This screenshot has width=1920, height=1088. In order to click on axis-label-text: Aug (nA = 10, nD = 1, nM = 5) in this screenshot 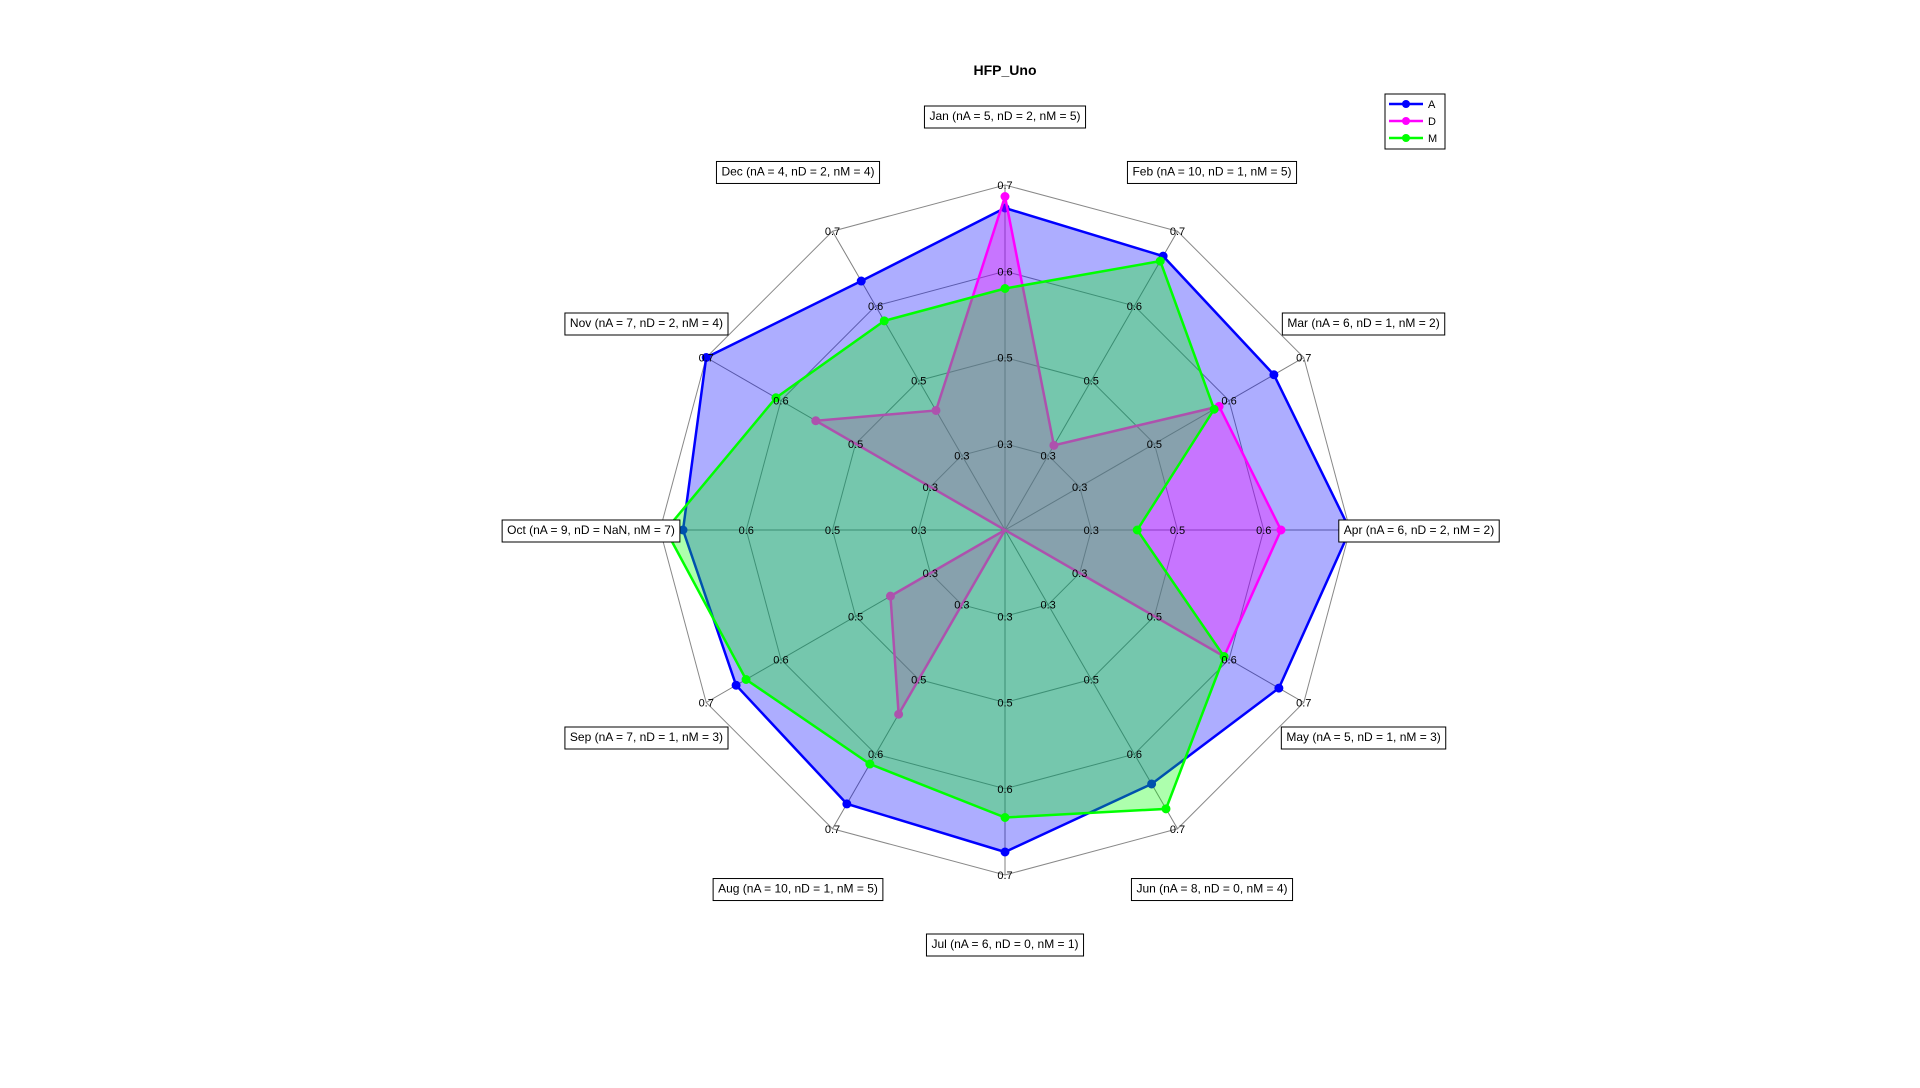, I will do `click(798, 889)`.